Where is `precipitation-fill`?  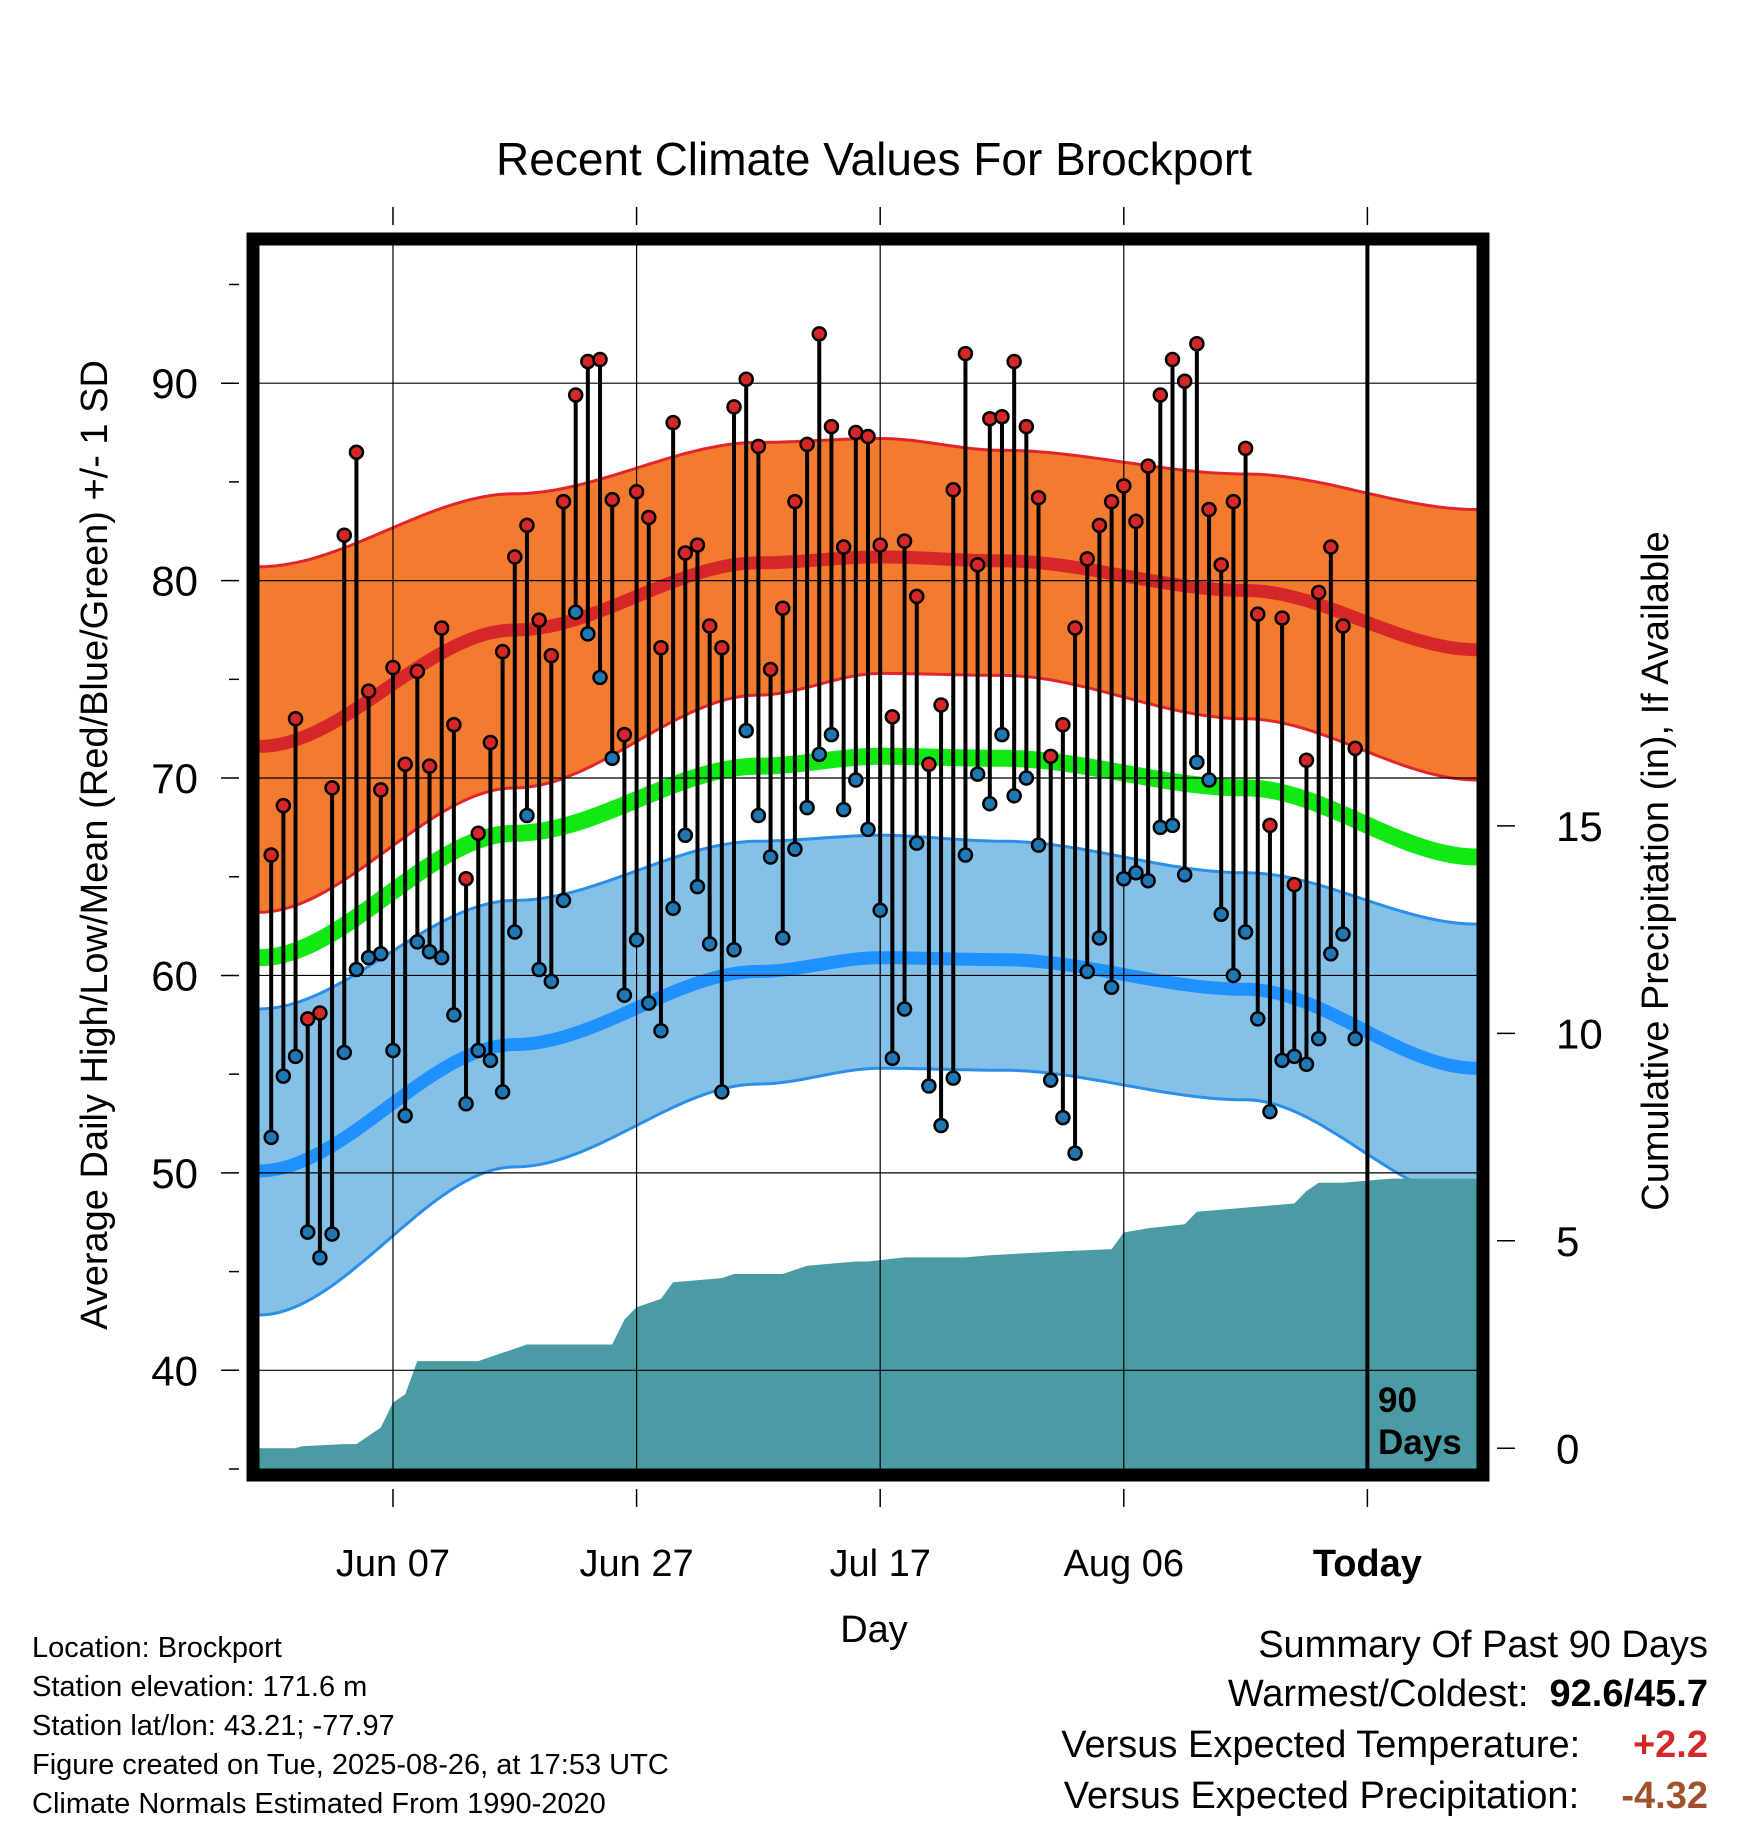 precipitation-fill is located at coordinates (868, 1323).